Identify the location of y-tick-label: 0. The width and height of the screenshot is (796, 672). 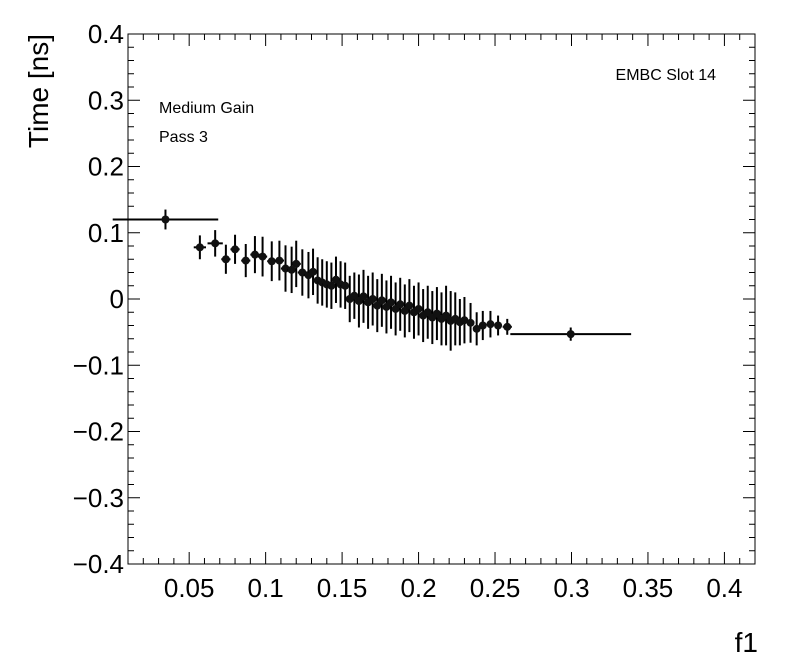
(117, 299).